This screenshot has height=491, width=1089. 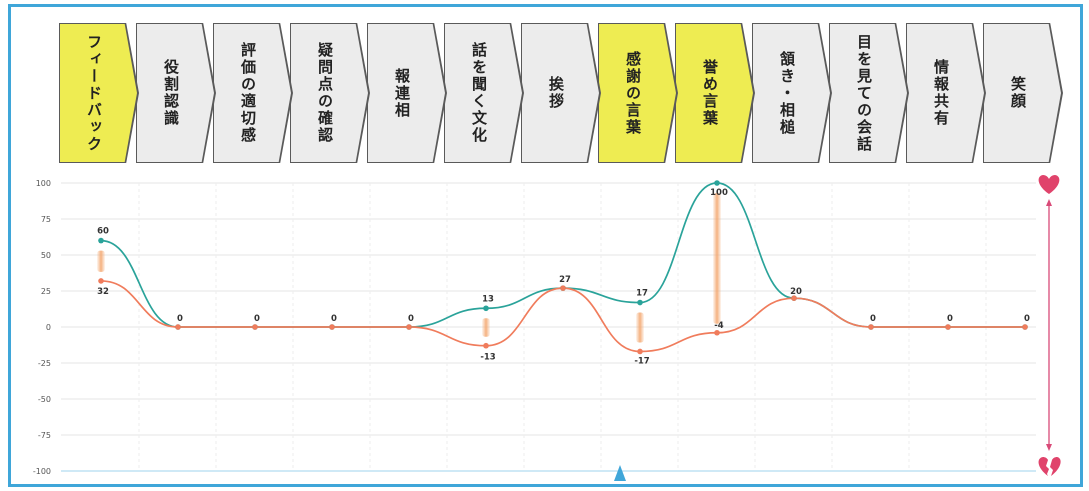 What do you see at coordinates (787, 93) in the screenshot?
I see `step-label: 頷き・相槌` at bounding box center [787, 93].